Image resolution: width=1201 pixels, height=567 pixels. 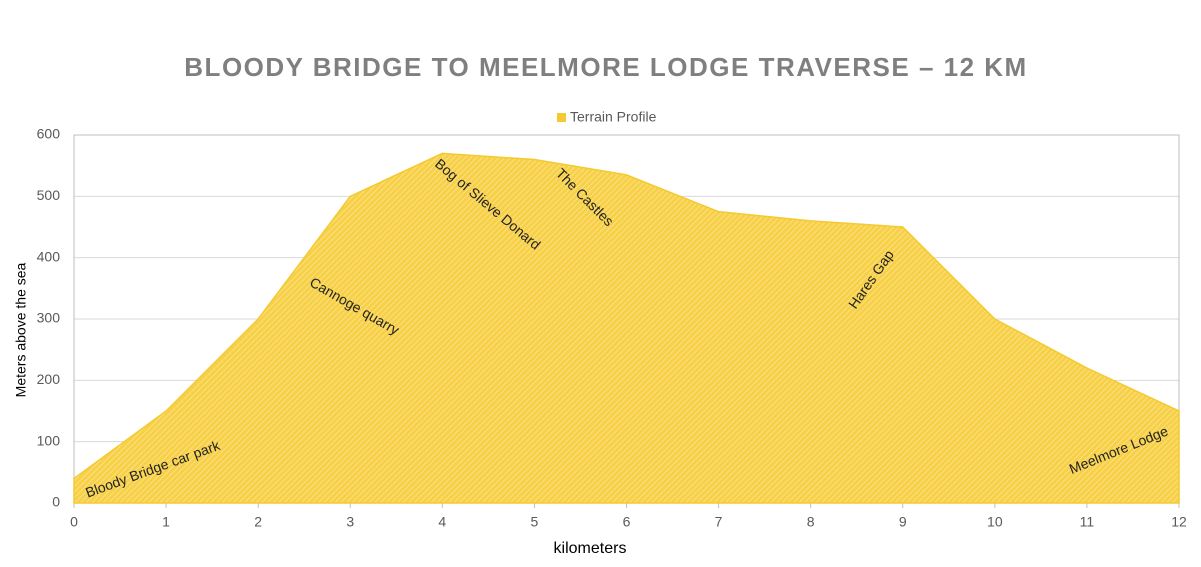 What do you see at coordinates (49, 318) in the screenshot?
I see `y-tick-label: 300` at bounding box center [49, 318].